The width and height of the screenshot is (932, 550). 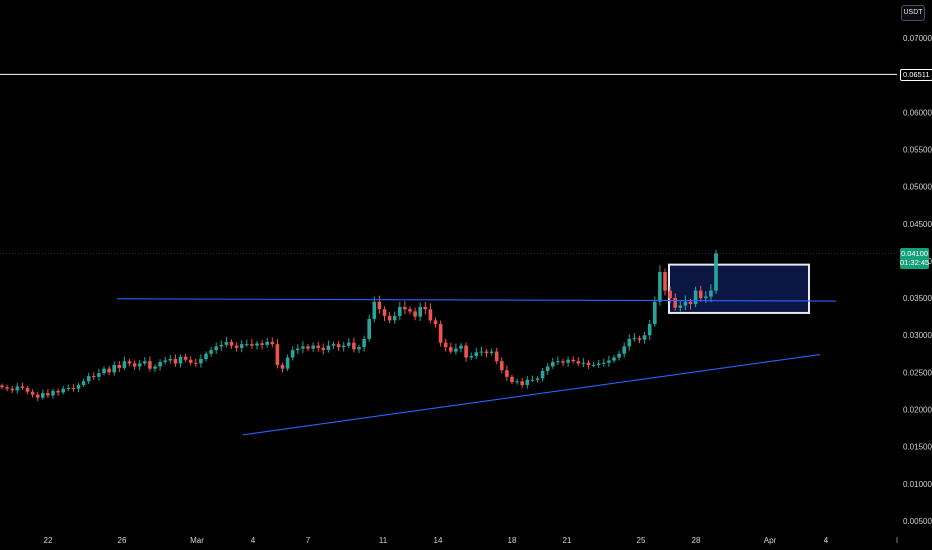 What do you see at coordinates (917, 484) in the screenshot?
I see `y-tick-label: 0.01000` at bounding box center [917, 484].